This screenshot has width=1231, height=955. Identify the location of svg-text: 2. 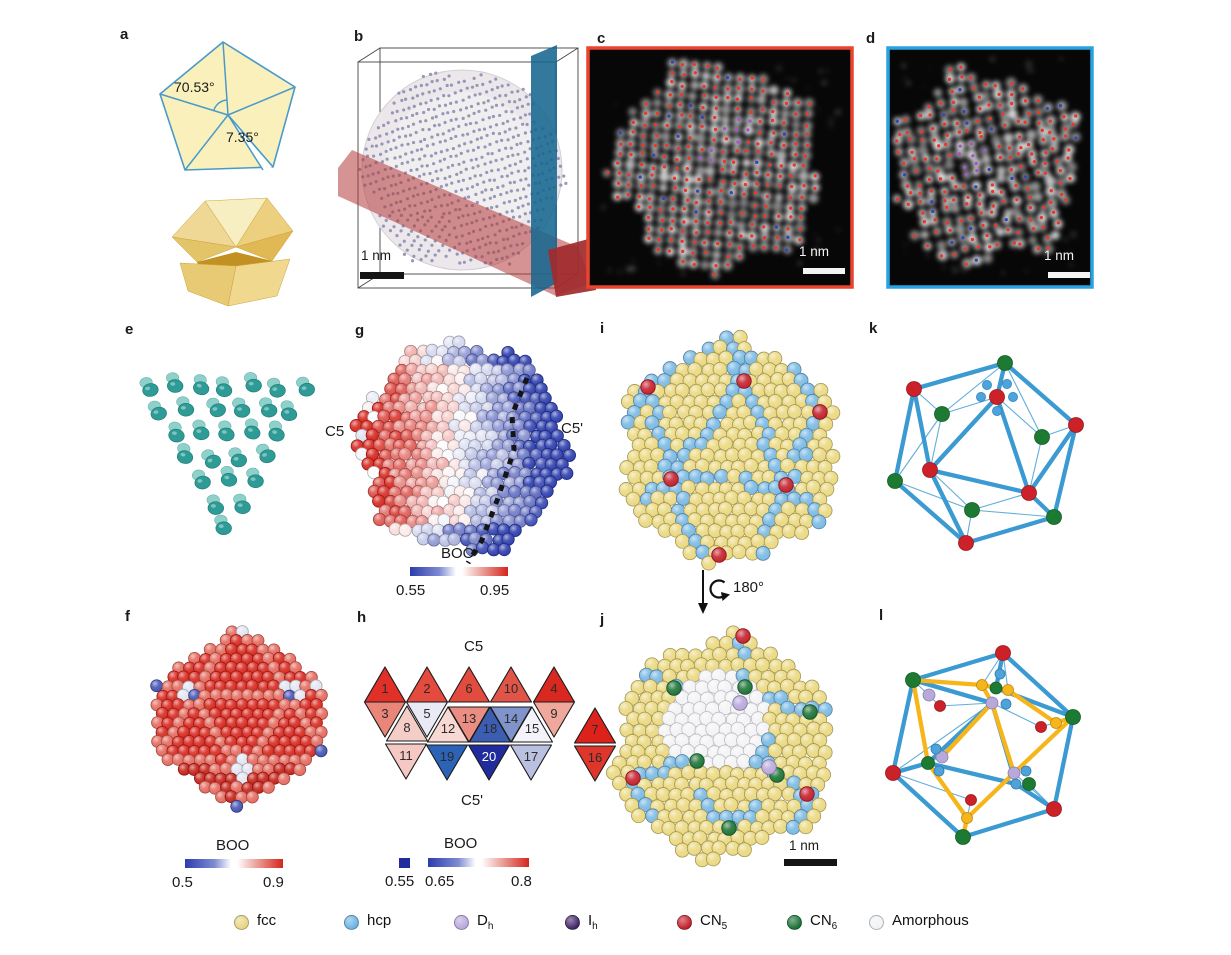
(426, 688).